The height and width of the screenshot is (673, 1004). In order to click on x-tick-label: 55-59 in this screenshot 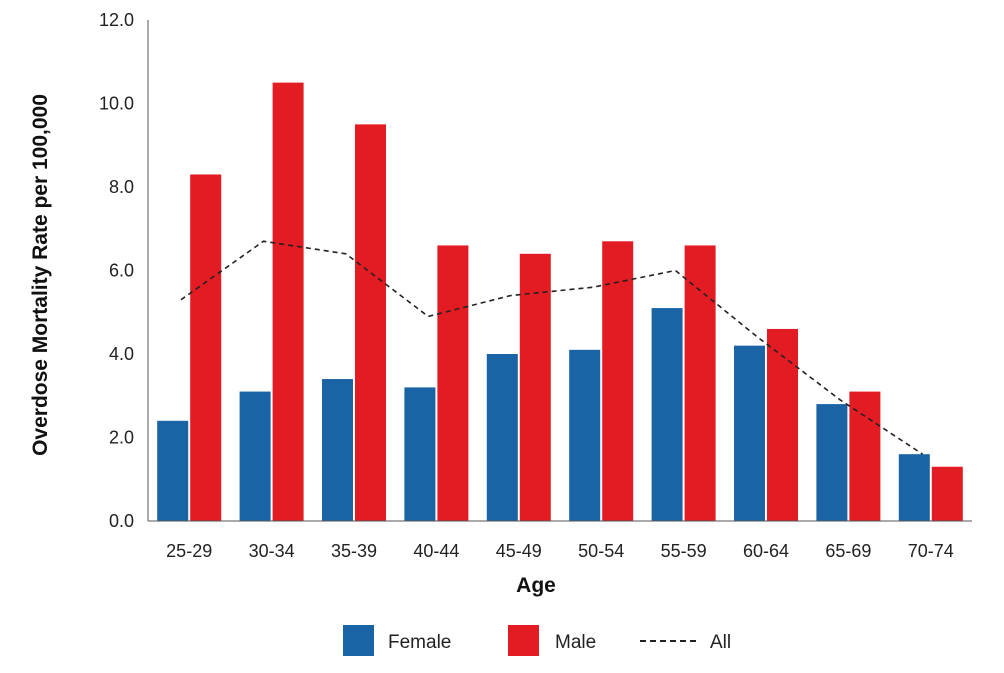, I will do `click(684, 551)`.